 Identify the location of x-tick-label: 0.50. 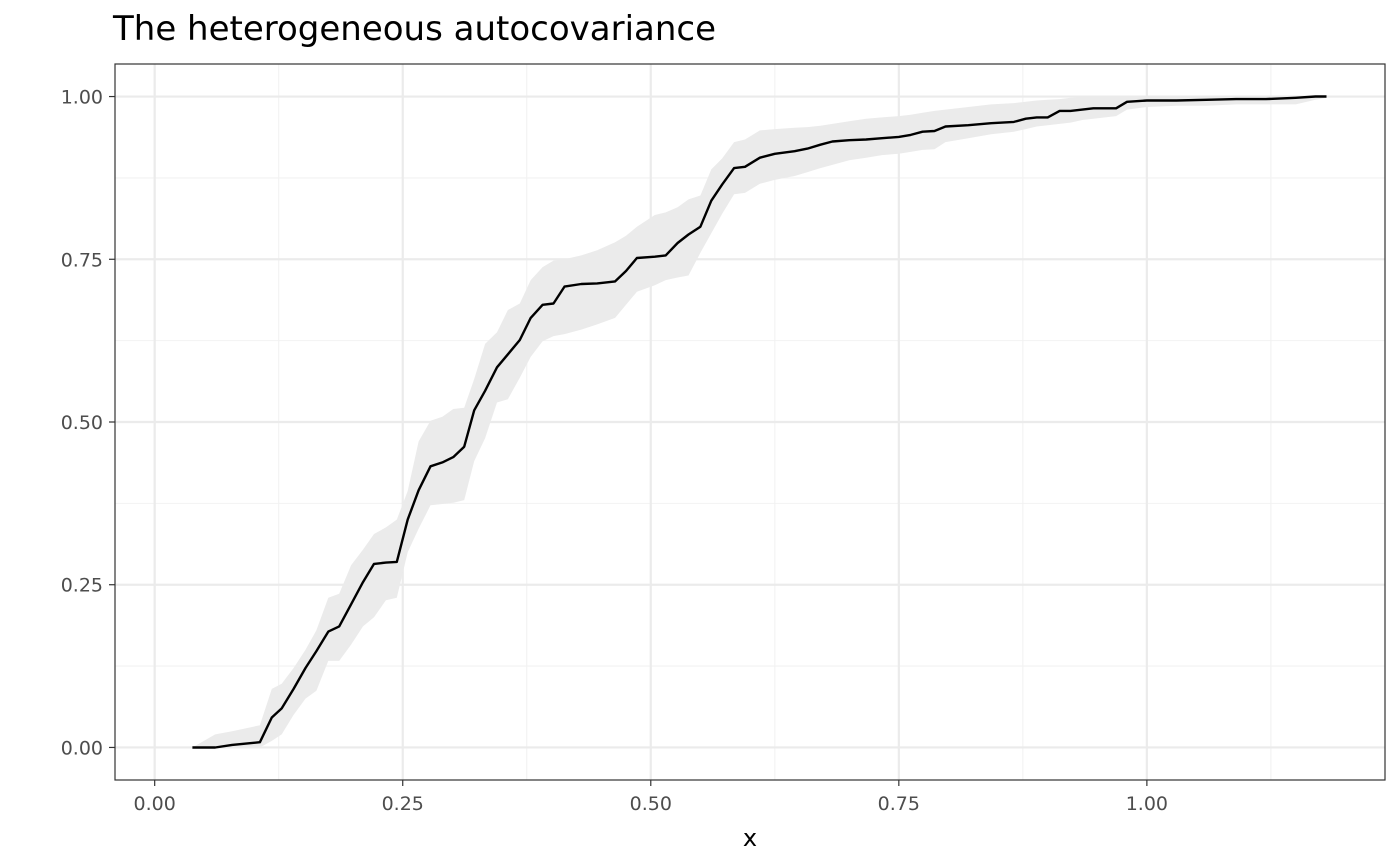
(651, 804).